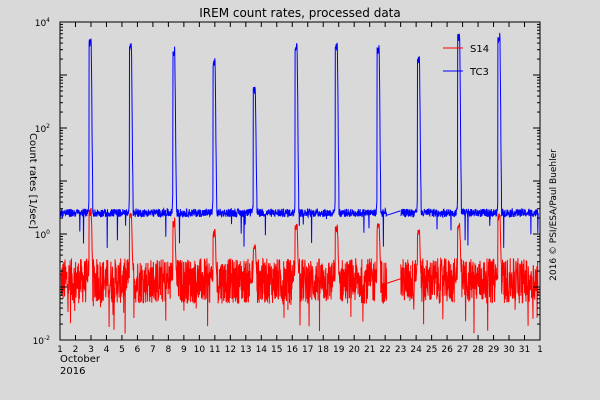 This screenshot has width=600, height=400. I want to click on x-tick-label: 10, so click(200, 350).